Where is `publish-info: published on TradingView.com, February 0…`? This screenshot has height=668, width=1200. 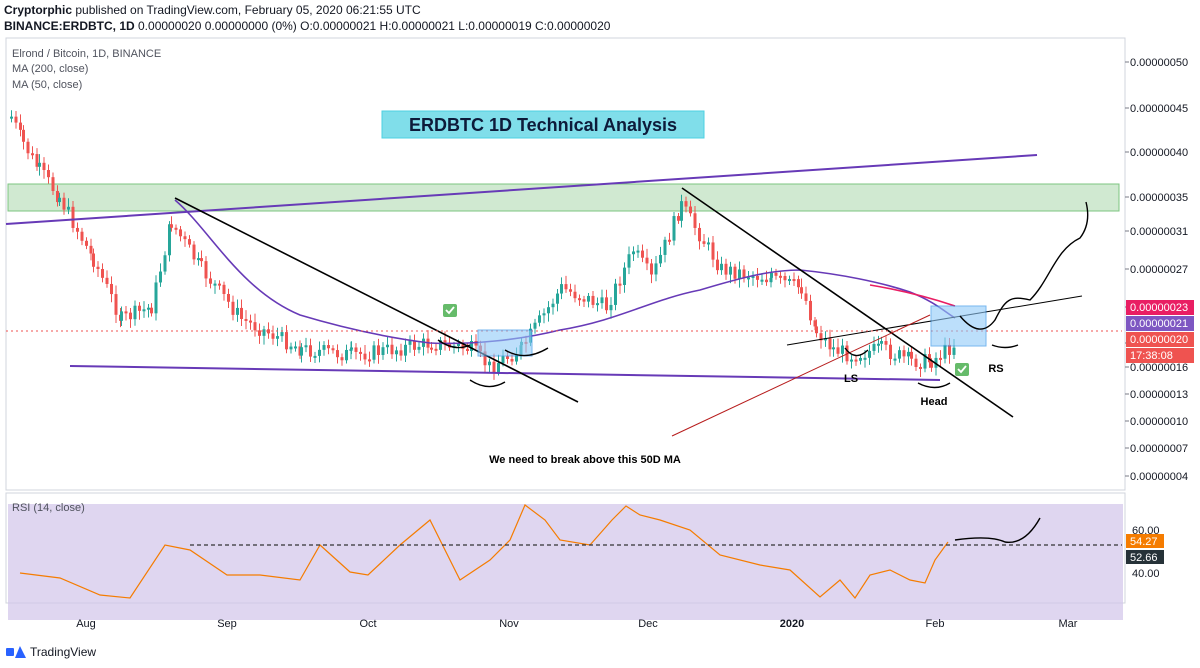
publish-info: published on TradingView.com, February 0… is located at coordinates (246, 10).